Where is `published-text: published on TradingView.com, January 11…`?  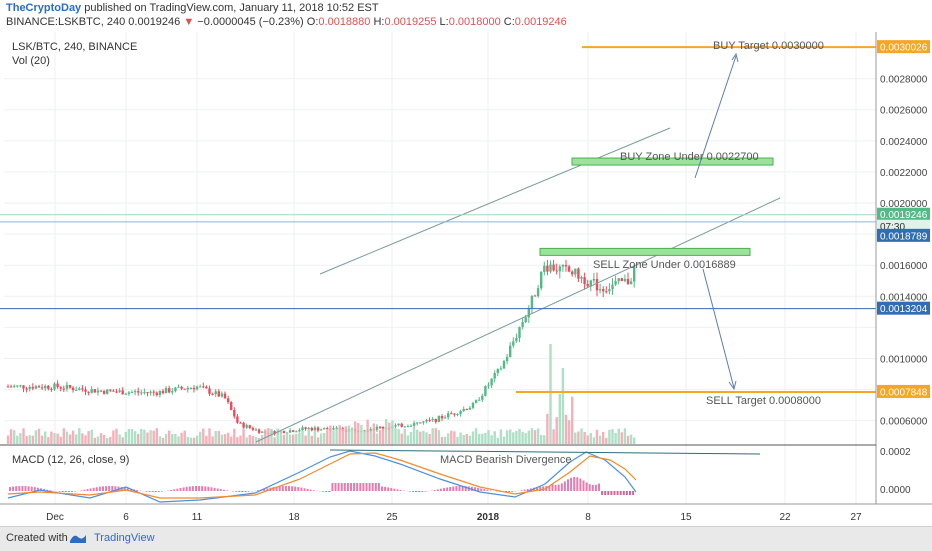 published-text: published on TradingView.com, January 11… is located at coordinates (231, 8).